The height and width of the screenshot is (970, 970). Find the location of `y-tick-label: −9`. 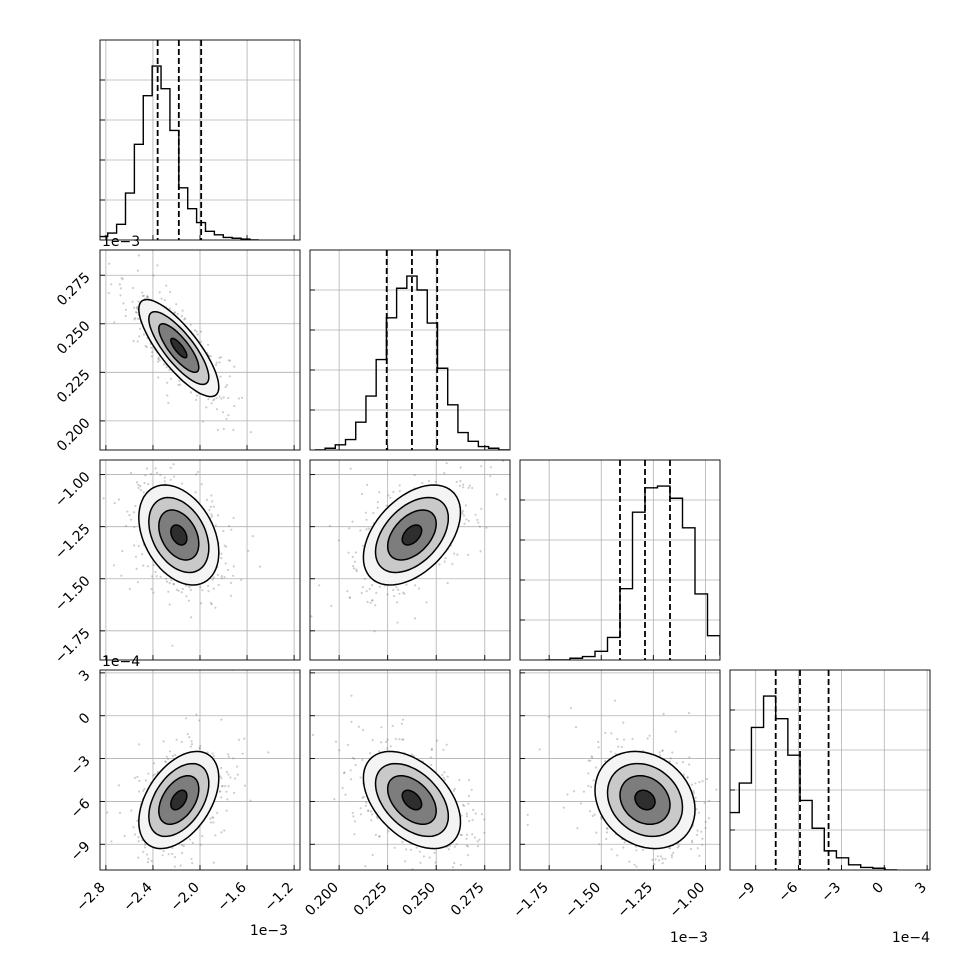

y-tick-label: −9 is located at coordinates (81, 852).